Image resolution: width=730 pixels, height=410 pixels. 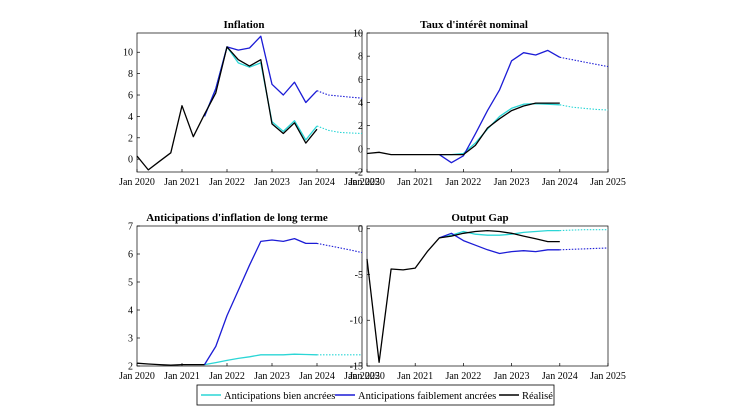 I want to click on y-tick-label: 3, so click(x=130, y=339).